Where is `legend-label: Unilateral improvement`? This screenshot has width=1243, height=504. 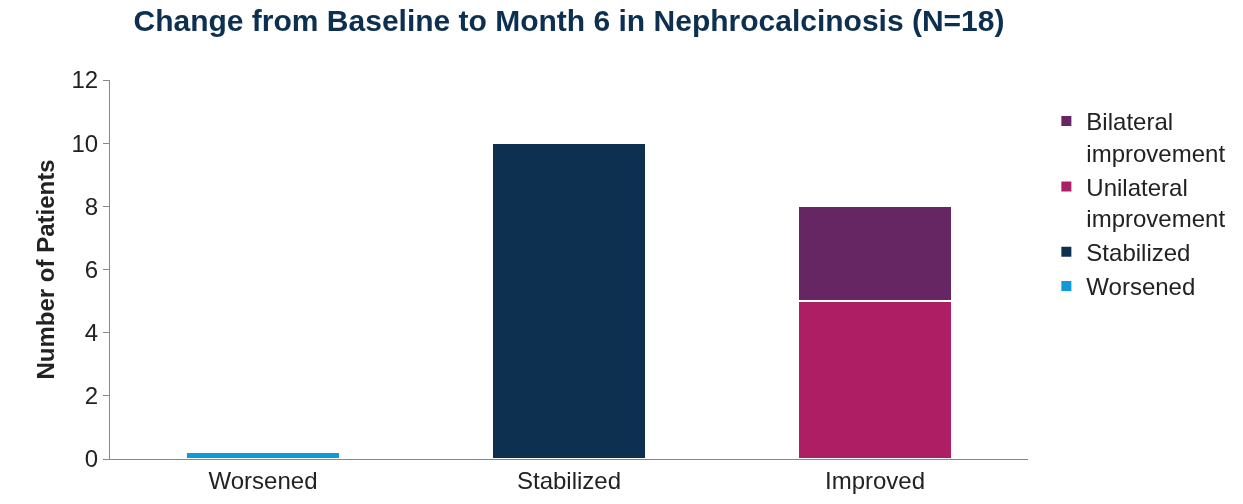 legend-label: Unilateral improvement is located at coordinates (1156, 203).